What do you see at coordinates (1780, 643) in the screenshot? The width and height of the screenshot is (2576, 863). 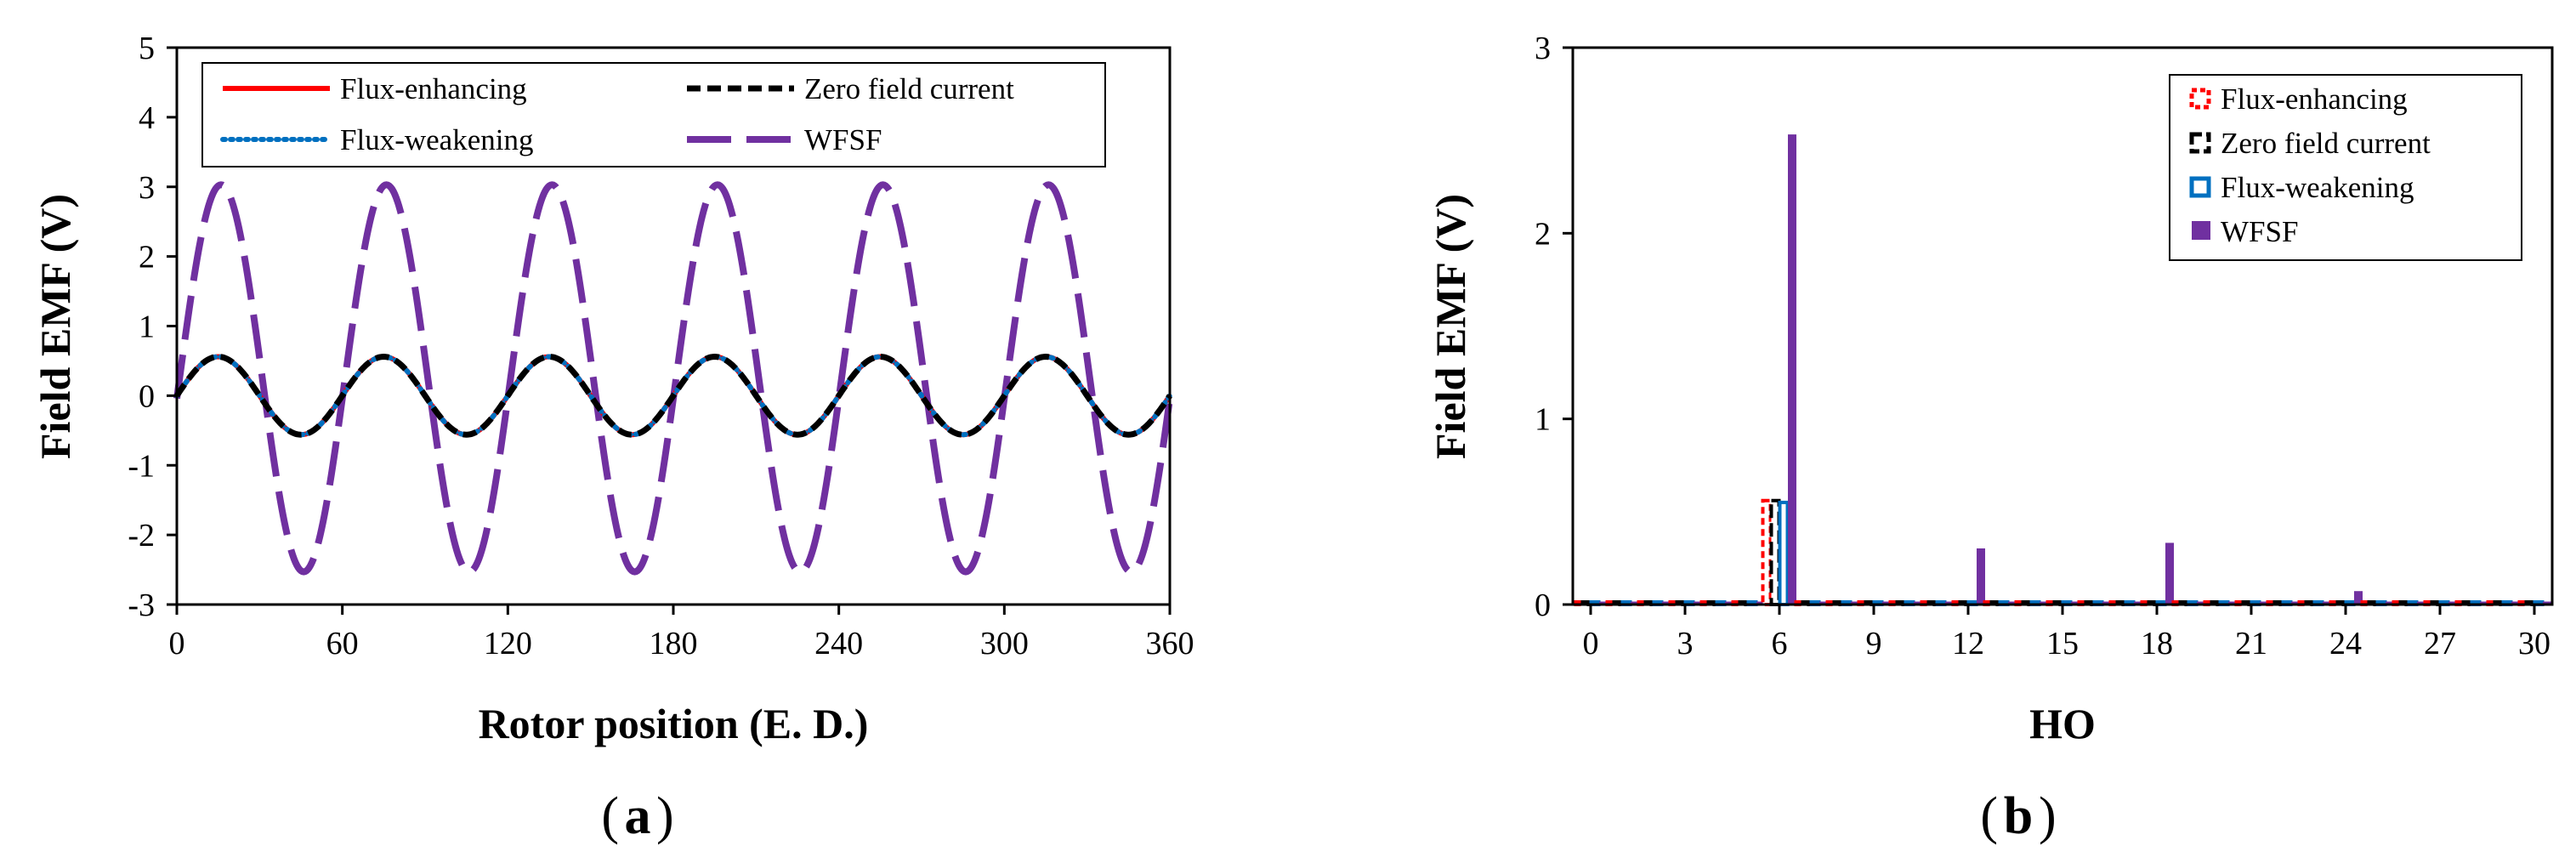 I see `panel-b-xtick-label: 6` at bounding box center [1780, 643].